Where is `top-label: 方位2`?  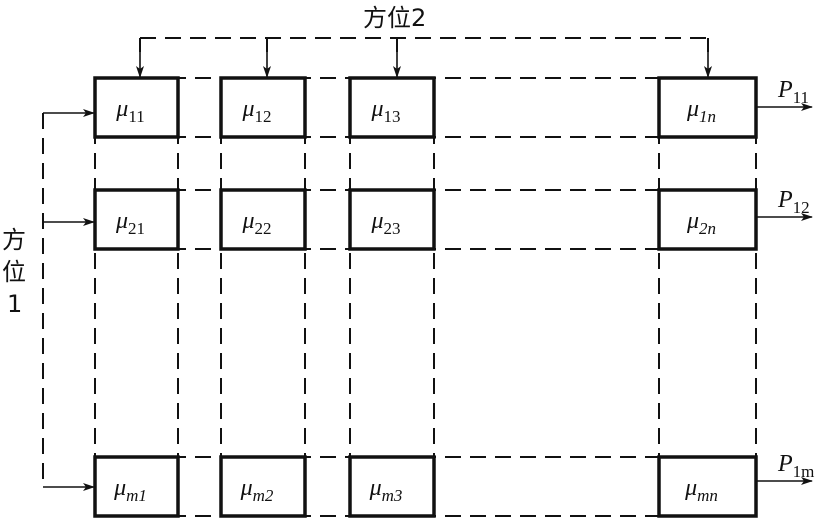
top-label: 方位2 is located at coordinates (394, 18).